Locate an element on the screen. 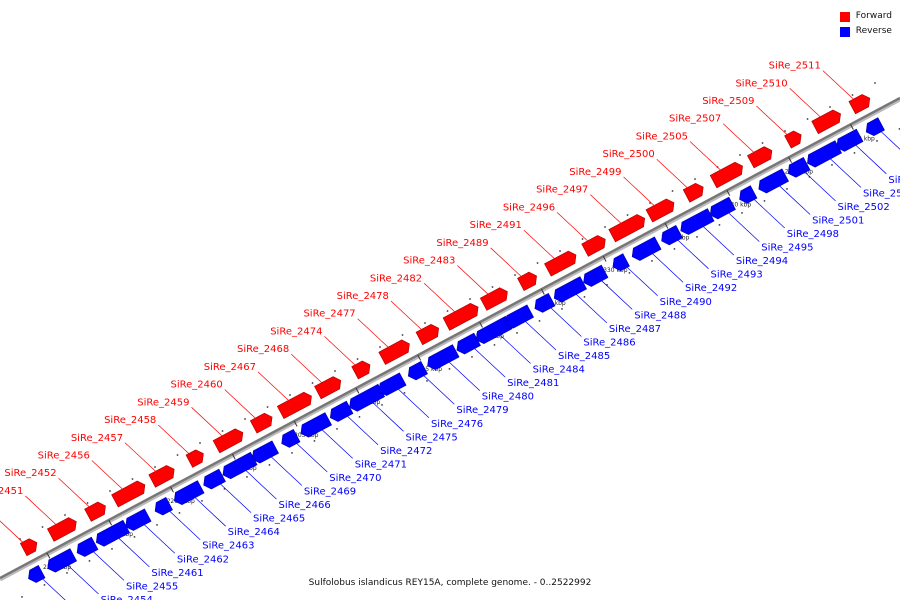  legend-swatch-reverse is located at coordinates (844, 31).